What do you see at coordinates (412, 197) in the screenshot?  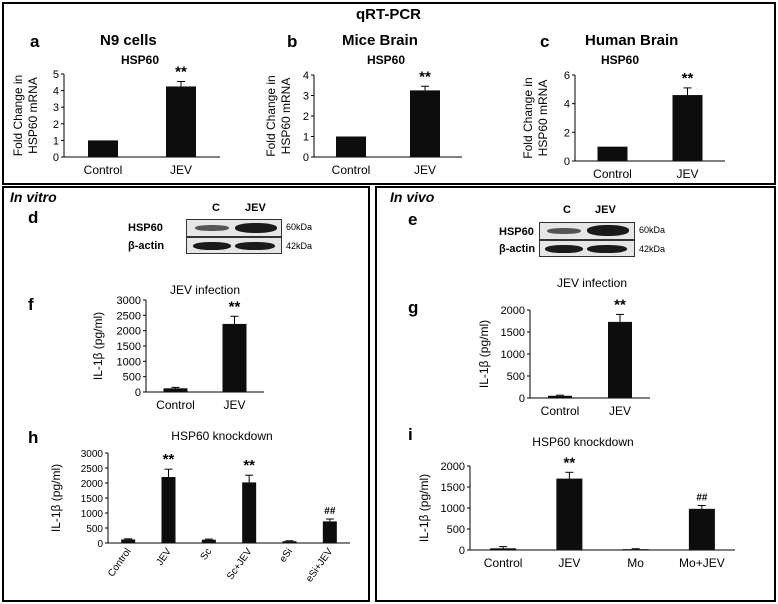 I see `section-in-vivo: In vivo` at bounding box center [412, 197].